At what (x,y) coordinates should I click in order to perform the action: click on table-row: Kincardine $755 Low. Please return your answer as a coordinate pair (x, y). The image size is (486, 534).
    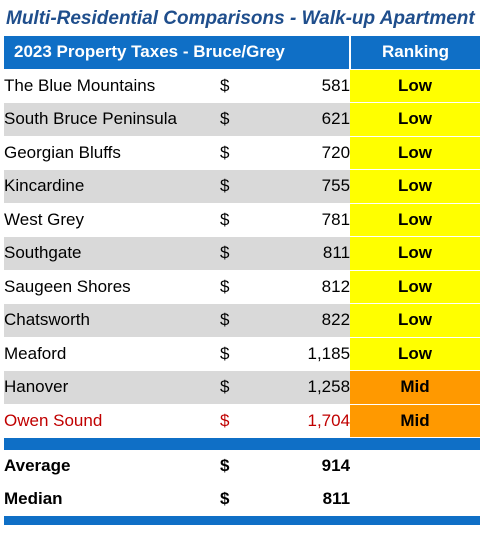
    Looking at the image, I should click on (242, 186).